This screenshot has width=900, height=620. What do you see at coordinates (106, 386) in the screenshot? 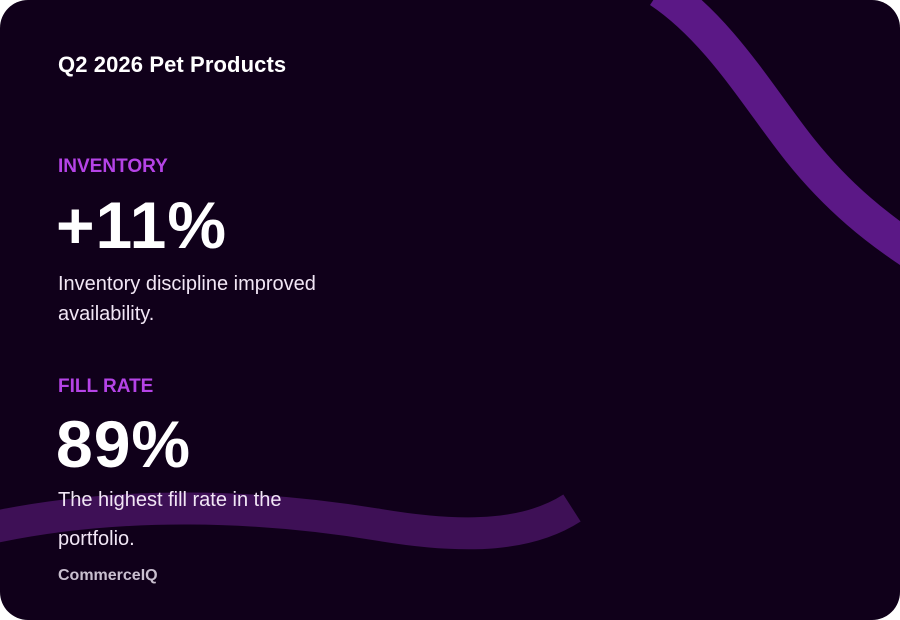
I see `fill-rate-label: FILL RATE` at bounding box center [106, 386].